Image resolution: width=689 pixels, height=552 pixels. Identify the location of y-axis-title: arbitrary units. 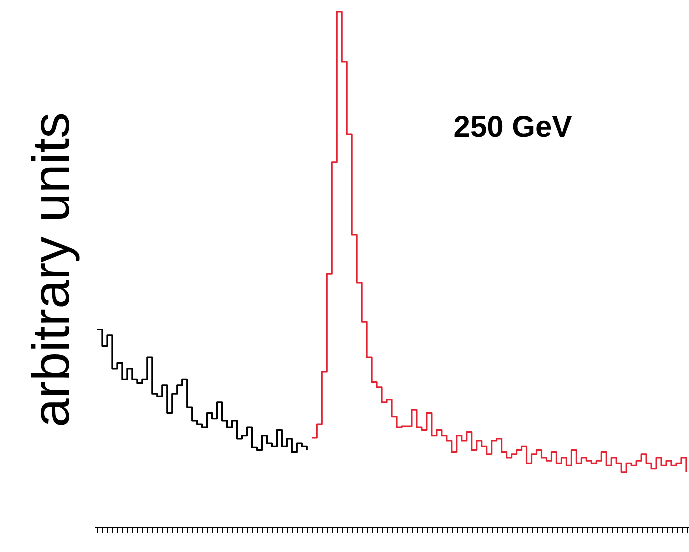
(52, 270).